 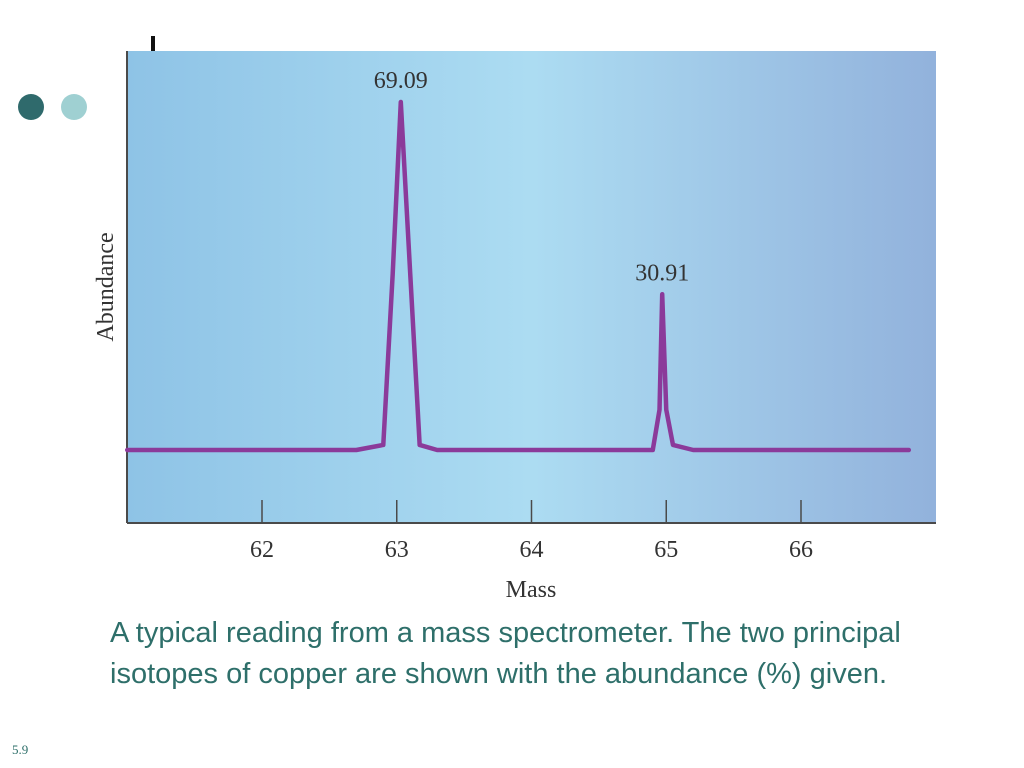 I want to click on peak-abundance-label: 30.91, so click(x=662, y=273).